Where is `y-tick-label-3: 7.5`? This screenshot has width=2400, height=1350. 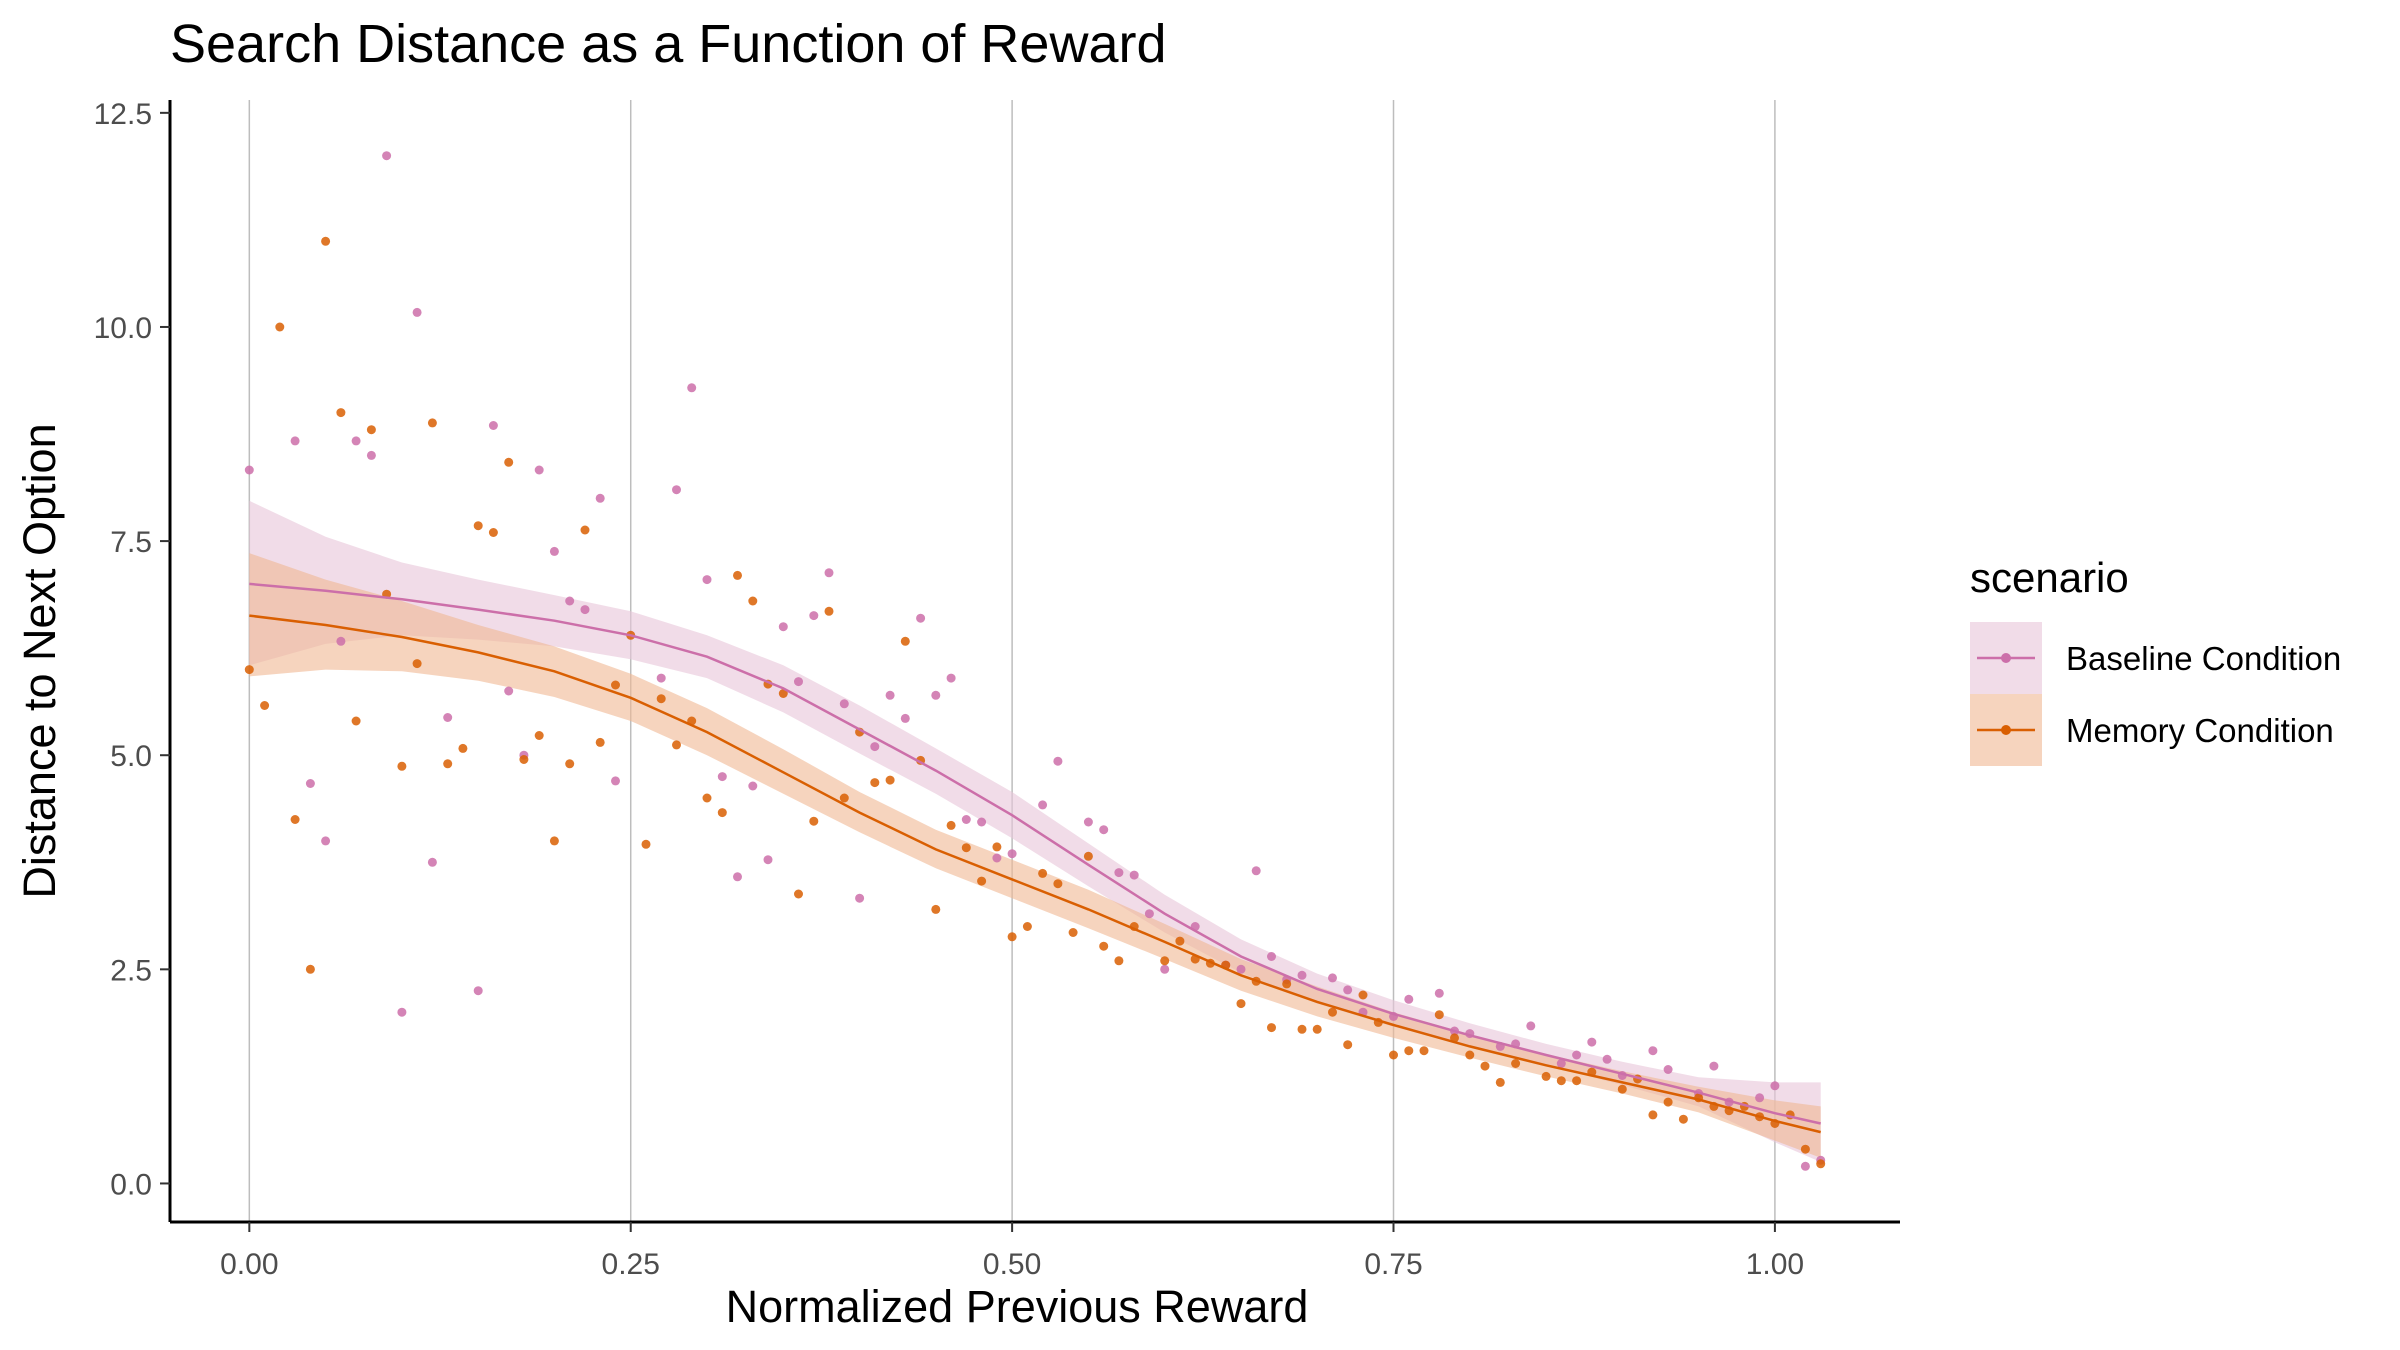
y-tick-label-3: 7.5 is located at coordinates (131, 542).